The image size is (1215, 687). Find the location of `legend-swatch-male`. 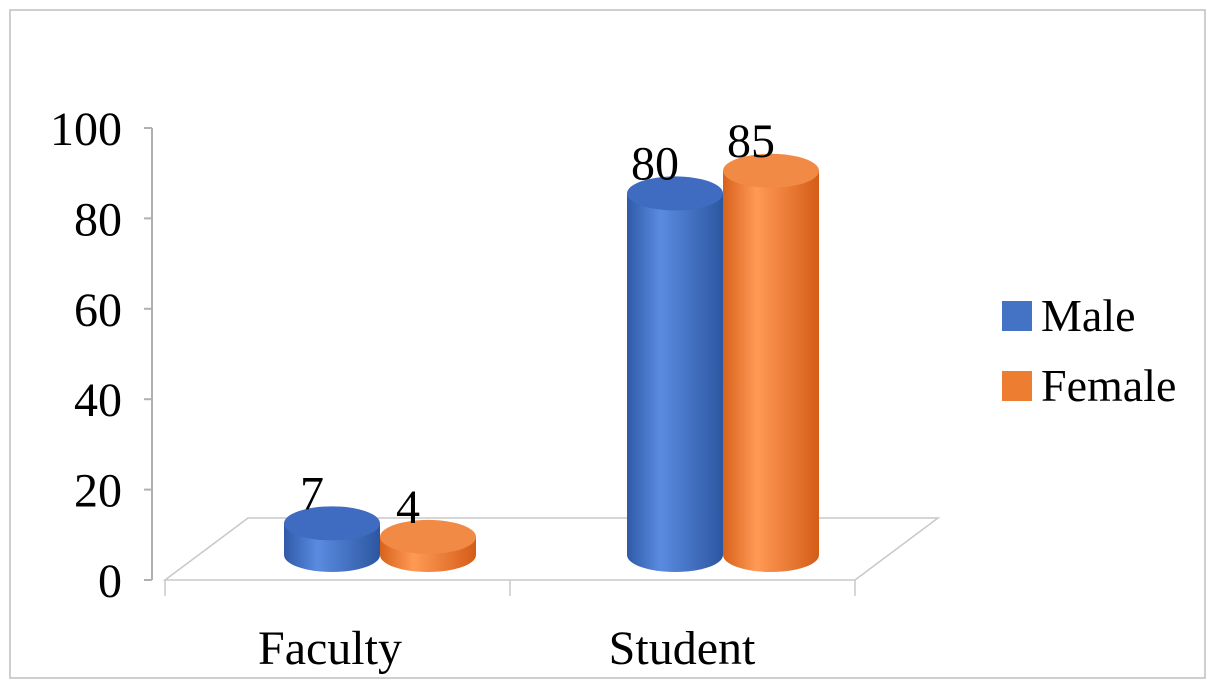

legend-swatch-male is located at coordinates (1017, 316).